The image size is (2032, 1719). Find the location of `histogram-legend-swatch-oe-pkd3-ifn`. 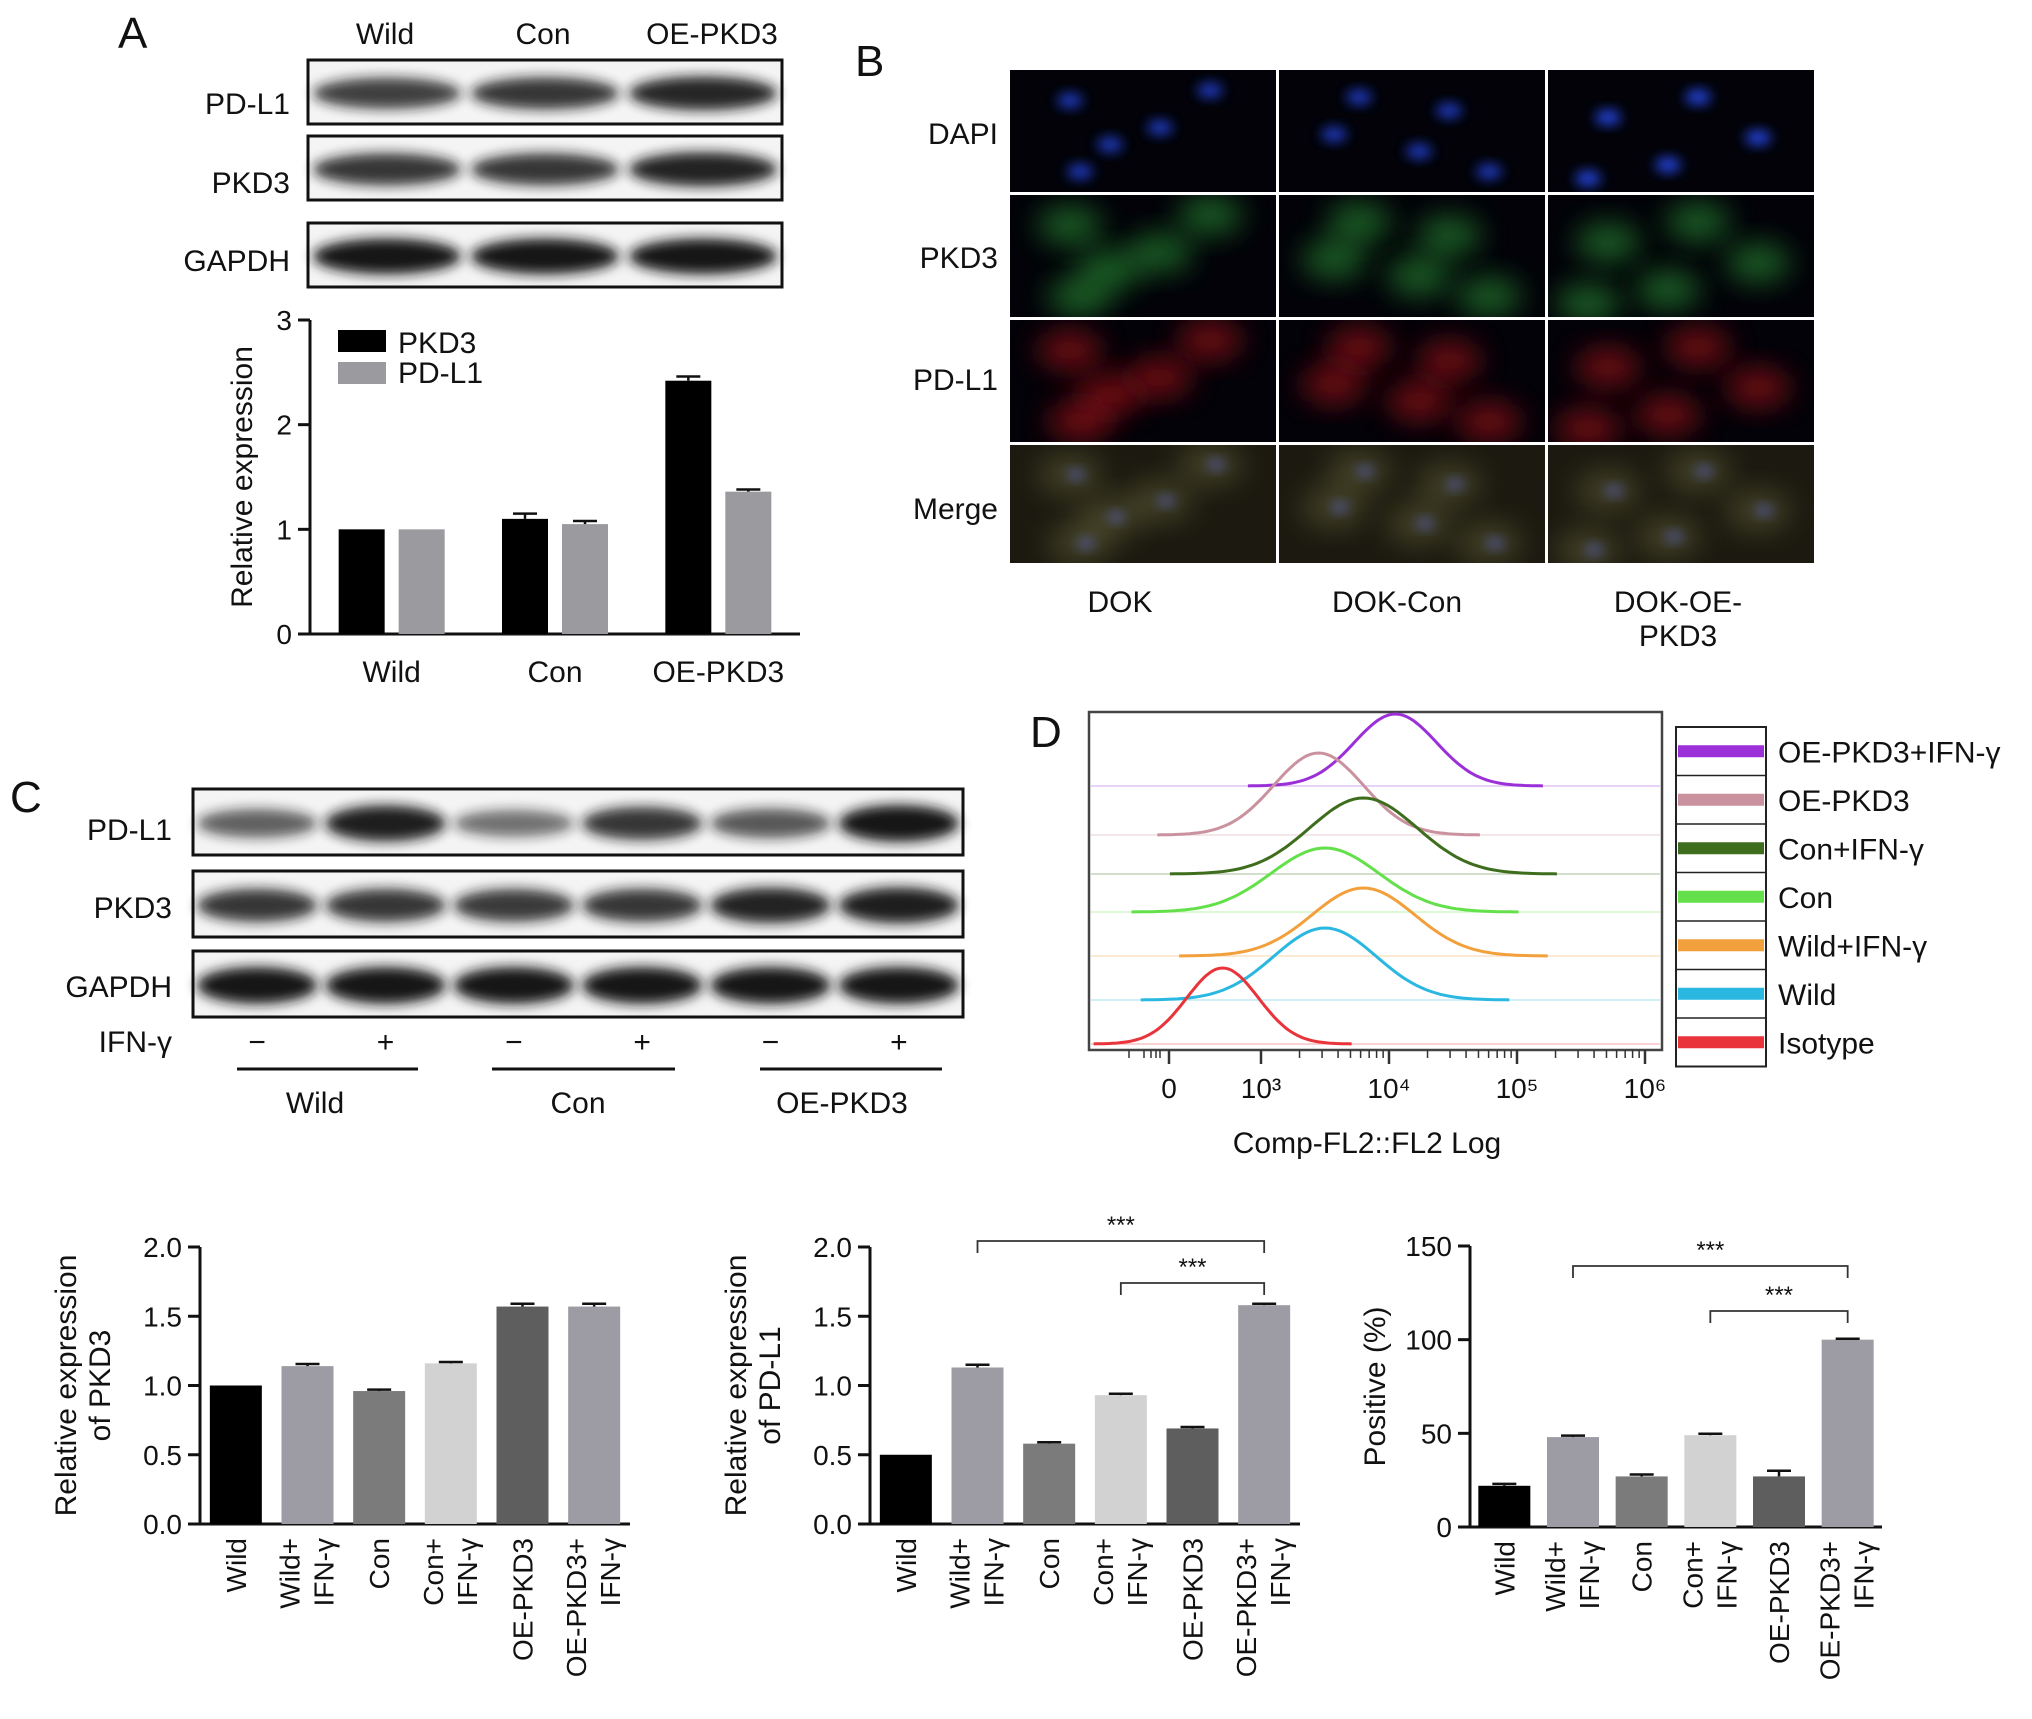

histogram-legend-swatch-oe-pkd3-ifn is located at coordinates (1721, 751).